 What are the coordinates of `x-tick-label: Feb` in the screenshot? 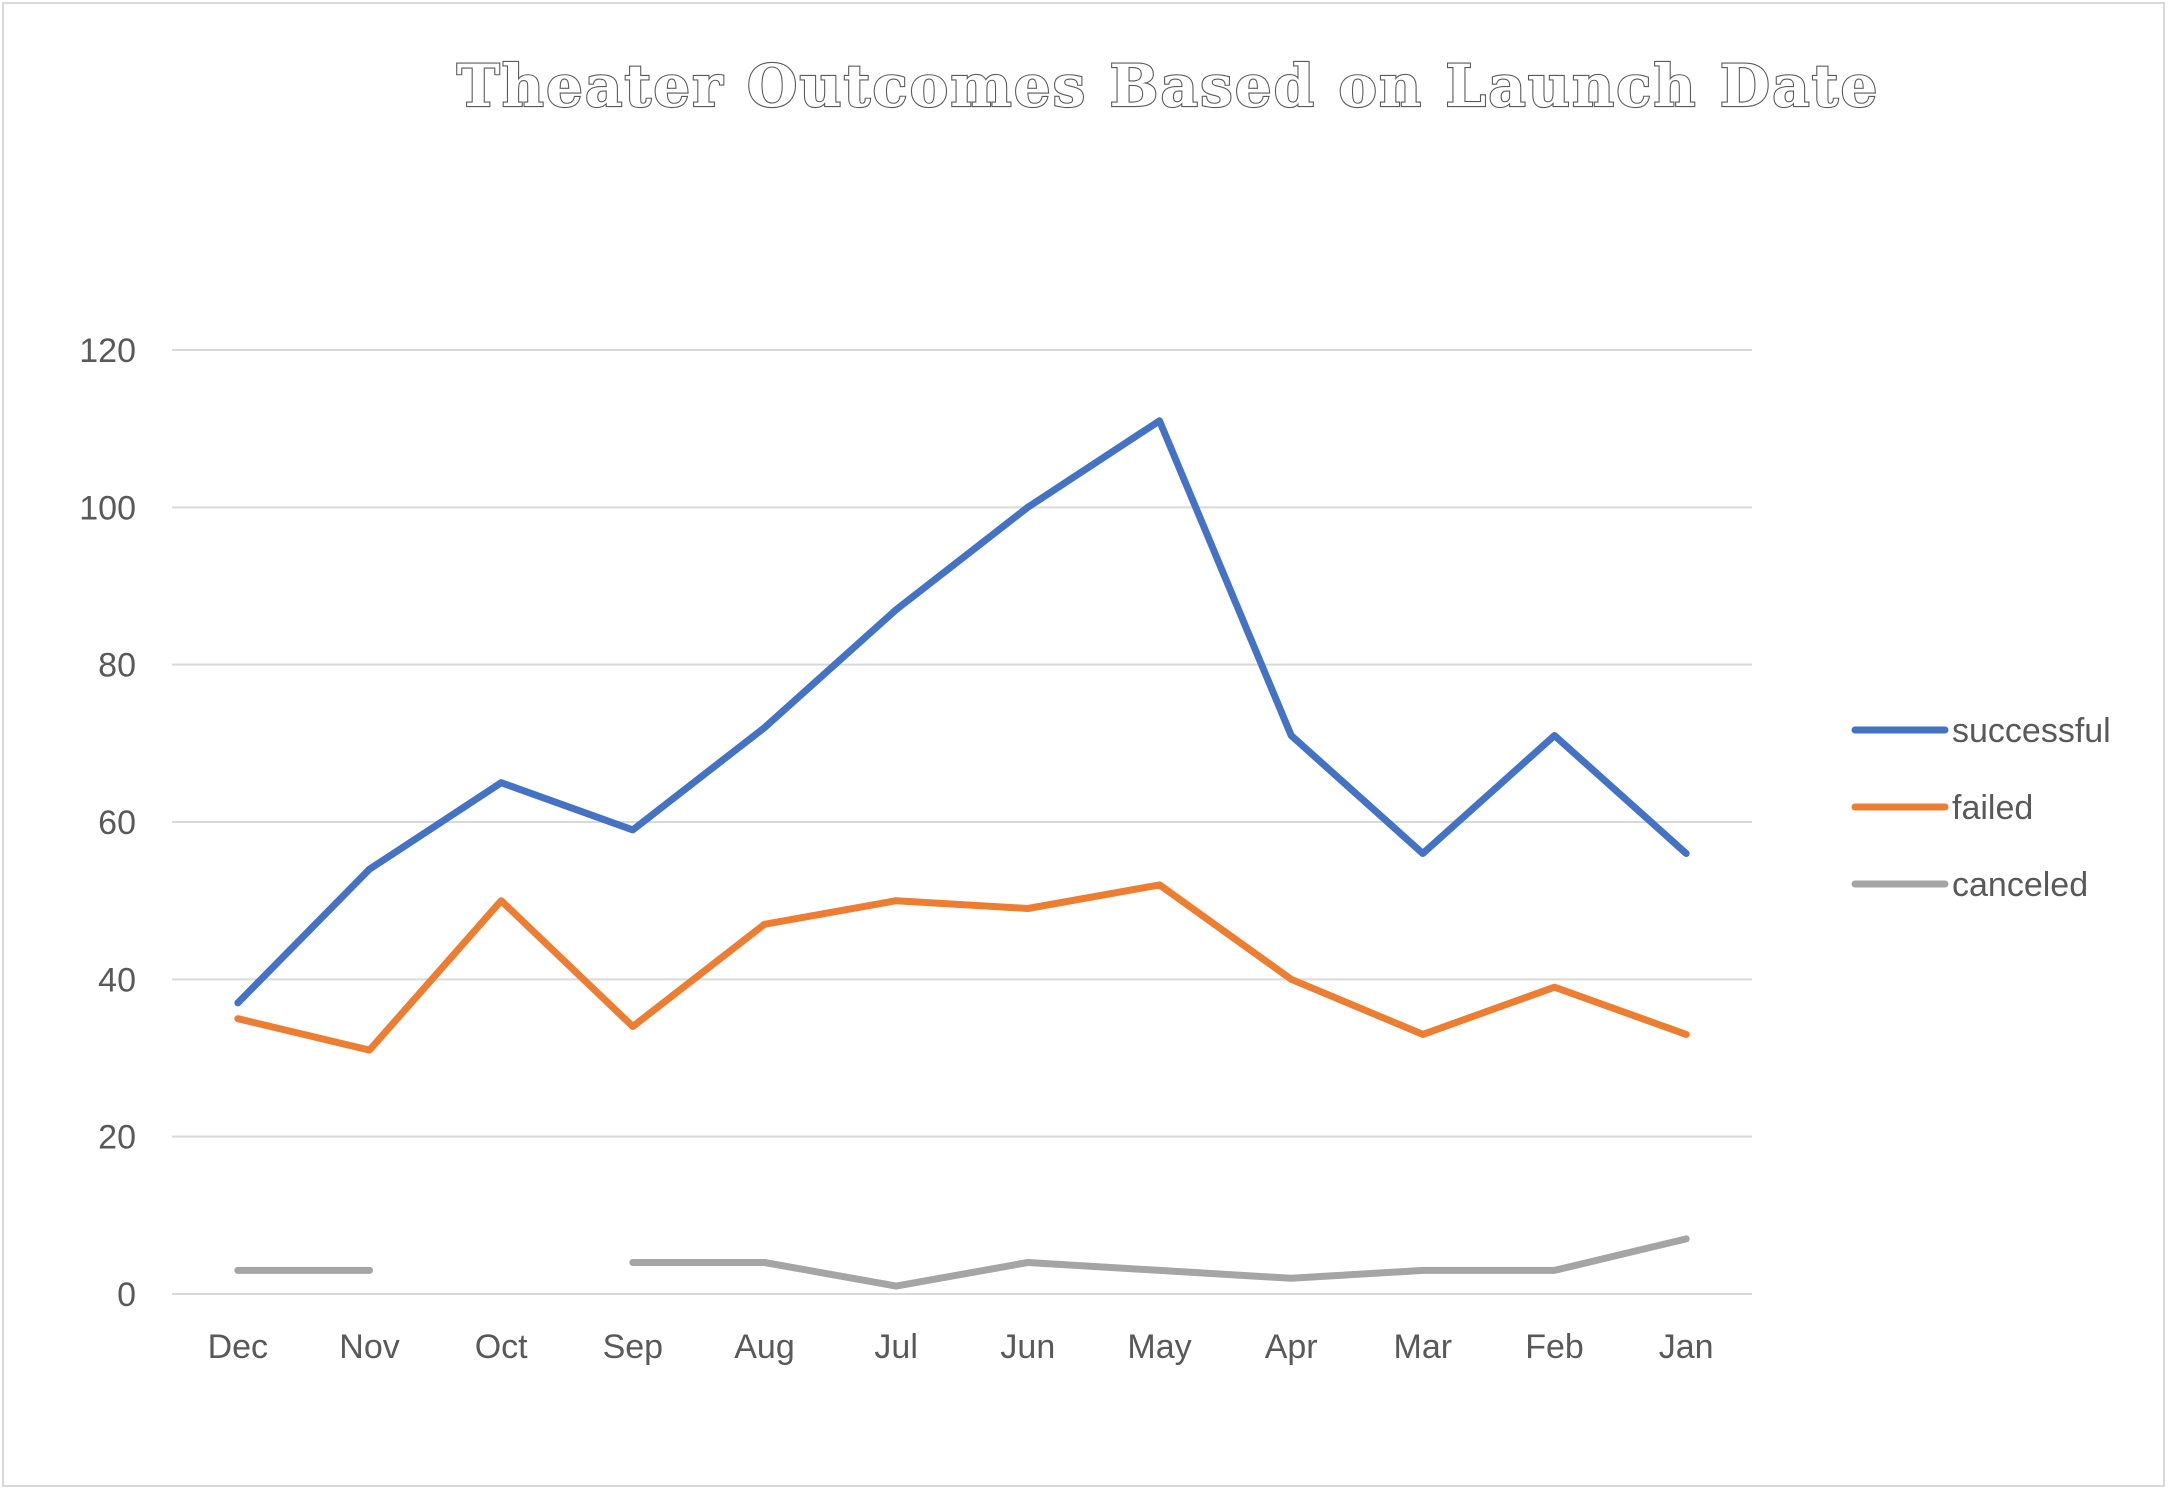 It's located at (1554, 1347).